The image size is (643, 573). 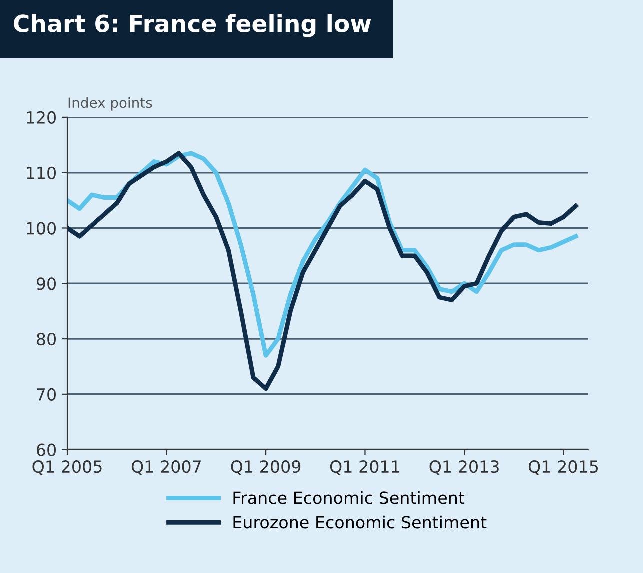 I want to click on y-tick-label: 70, so click(x=46, y=394).